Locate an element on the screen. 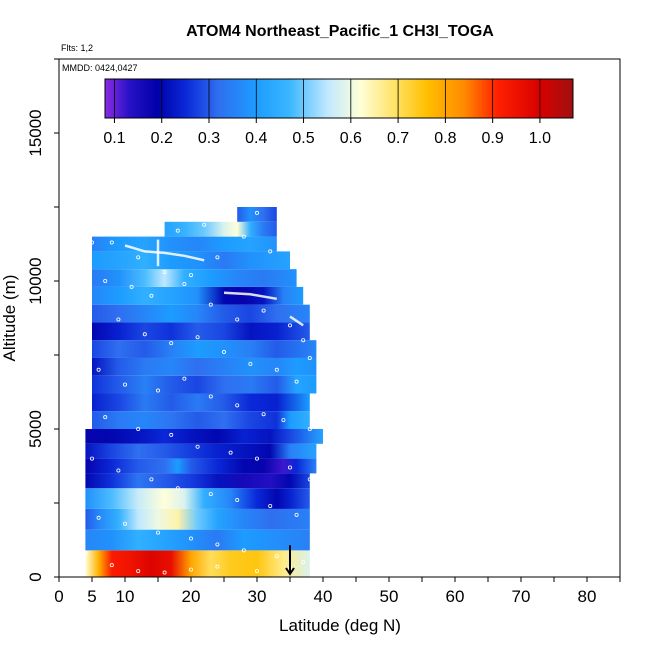 This screenshot has height=650, width=650. chart-title: ATOM4 Northeast_Pacific_1 CH3I_TOGA is located at coordinates (340, 31).